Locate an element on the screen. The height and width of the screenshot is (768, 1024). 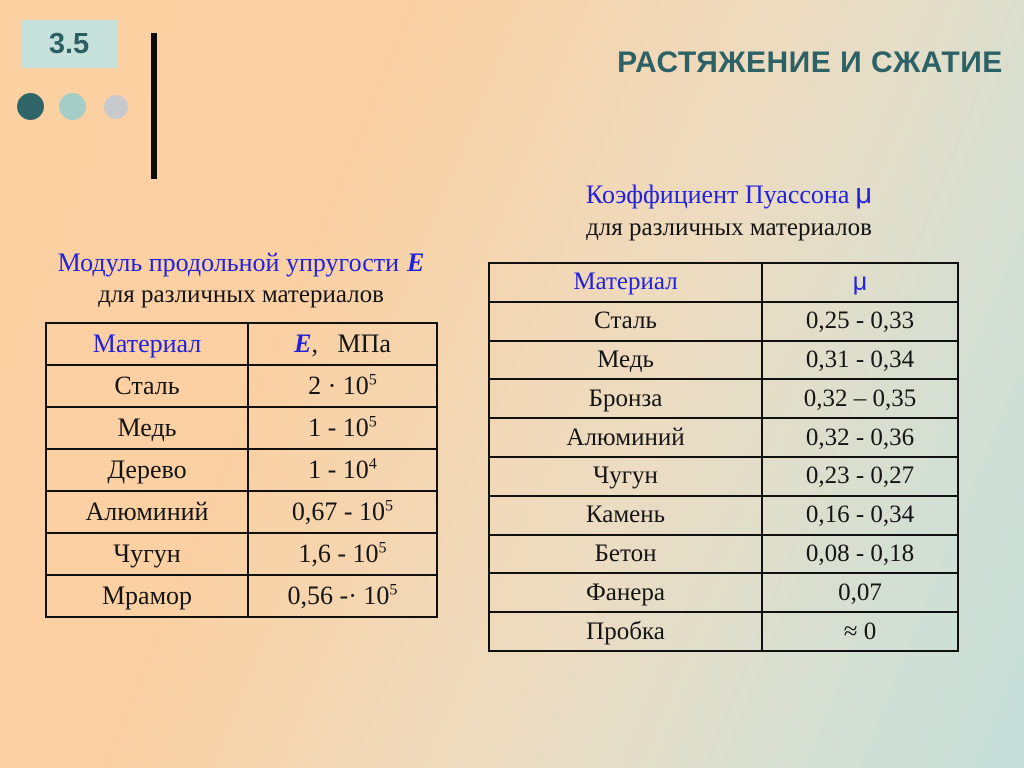
table-row: Сталь 0,25 - 0,33 is located at coordinates (723, 321).